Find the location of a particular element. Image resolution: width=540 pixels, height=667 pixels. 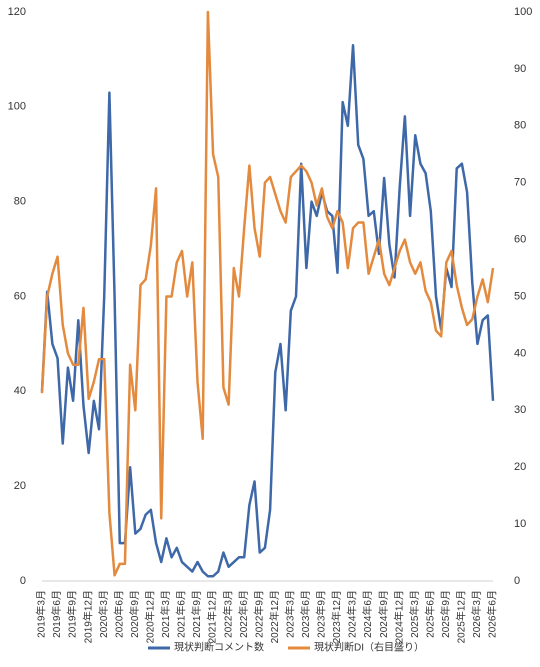

y2-tick-label: 20 is located at coordinates (520, 467).